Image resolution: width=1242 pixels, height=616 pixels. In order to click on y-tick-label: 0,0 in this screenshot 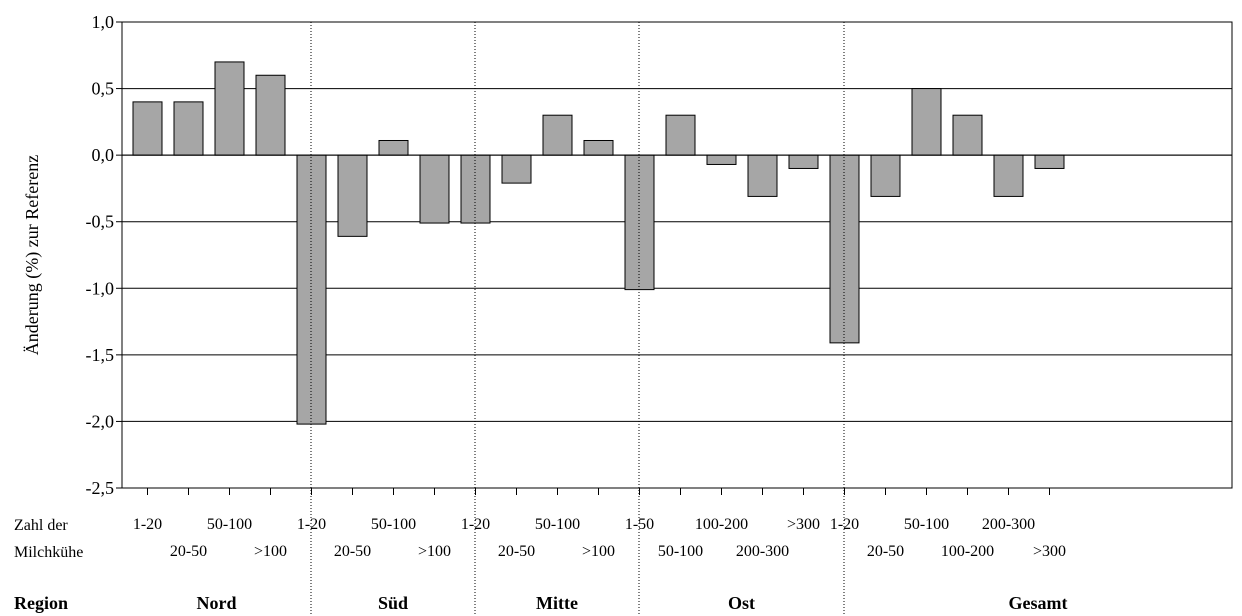, I will do `click(103, 155)`.